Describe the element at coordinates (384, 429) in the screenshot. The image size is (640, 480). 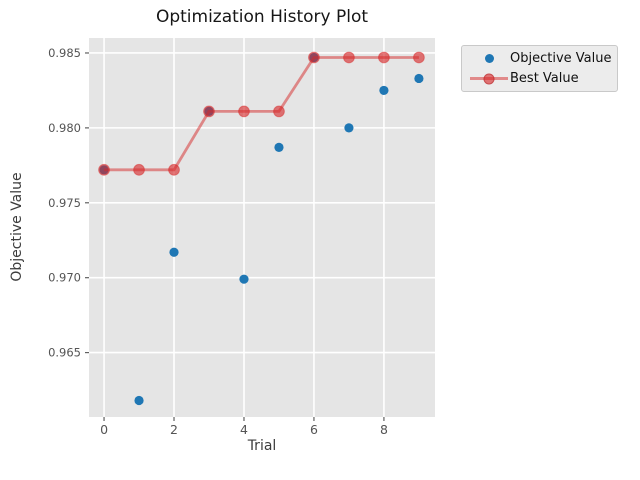
I see `x-tick-label: 8` at that location.